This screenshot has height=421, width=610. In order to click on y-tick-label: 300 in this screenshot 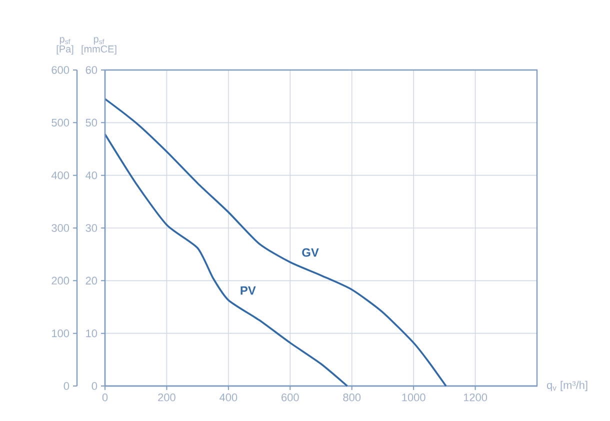, I will do `click(61, 228)`.